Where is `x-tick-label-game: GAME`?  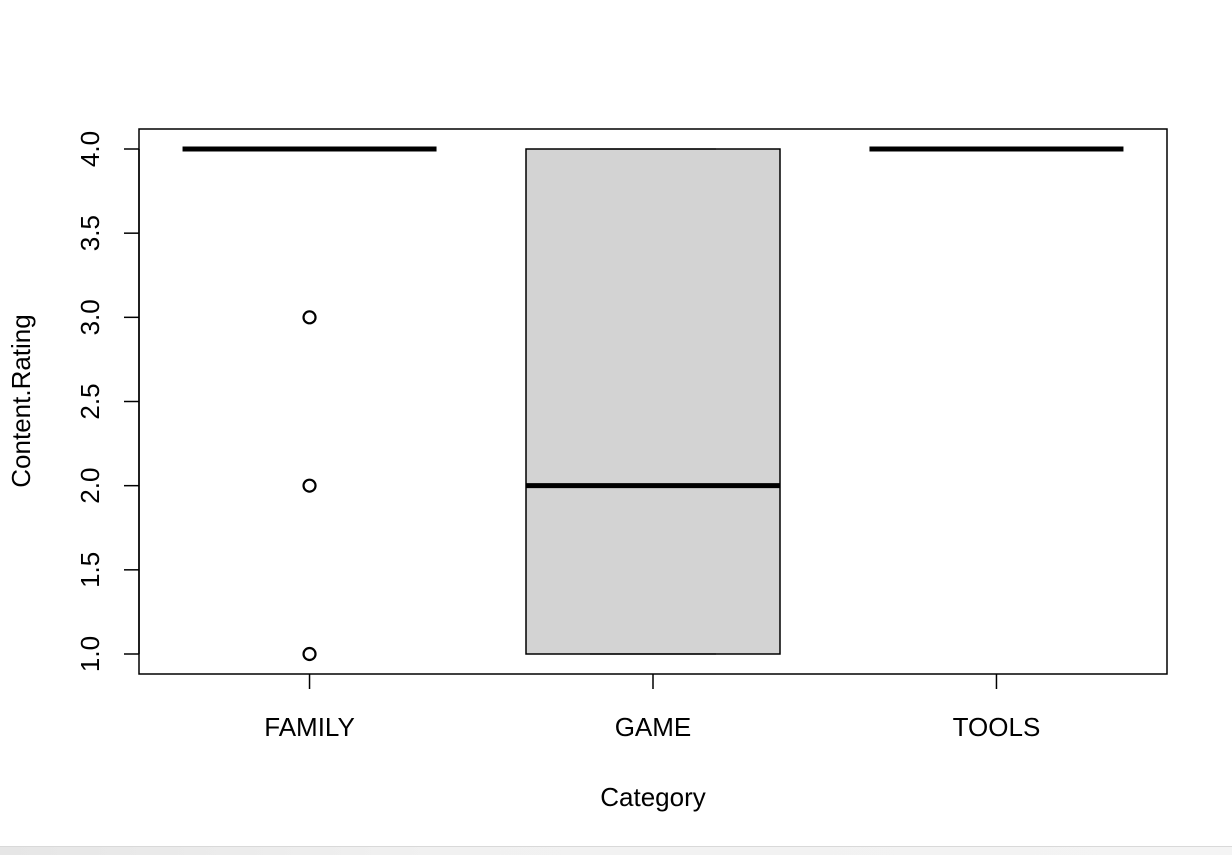
x-tick-label-game: GAME is located at coordinates (653, 727).